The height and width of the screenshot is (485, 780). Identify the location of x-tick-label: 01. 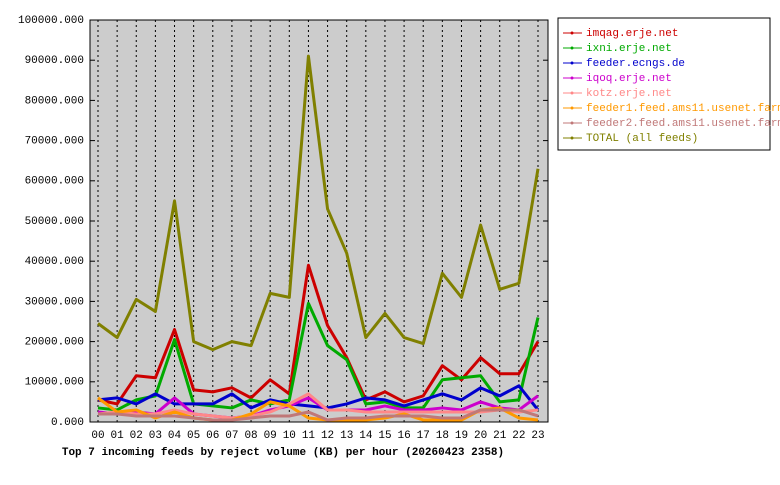
(118, 436).